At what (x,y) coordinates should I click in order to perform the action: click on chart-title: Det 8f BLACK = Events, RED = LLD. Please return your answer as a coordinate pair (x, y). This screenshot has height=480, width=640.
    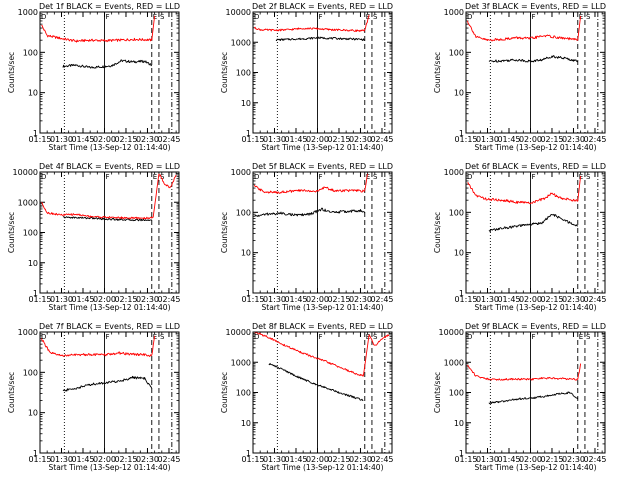
    Looking at the image, I should click on (322, 326).